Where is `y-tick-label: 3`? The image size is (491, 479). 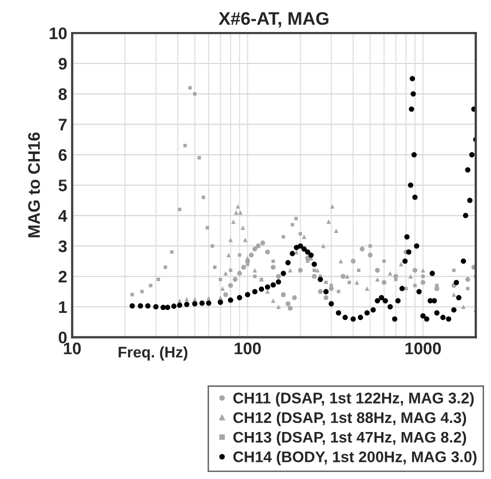
y-tick-label: 3 is located at coordinates (62, 246).